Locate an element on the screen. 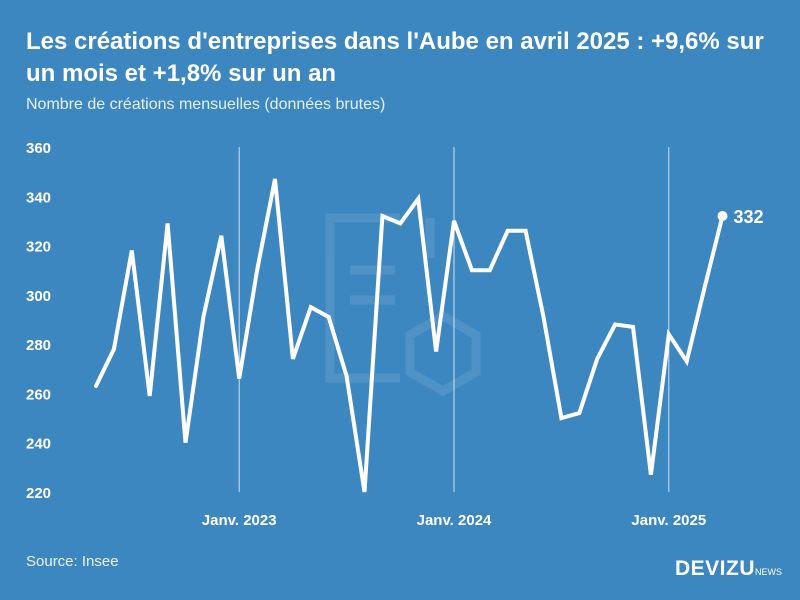 The height and width of the screenshot is (600, 800). source-note: Source: Insee is located at coordinates (72, 561).